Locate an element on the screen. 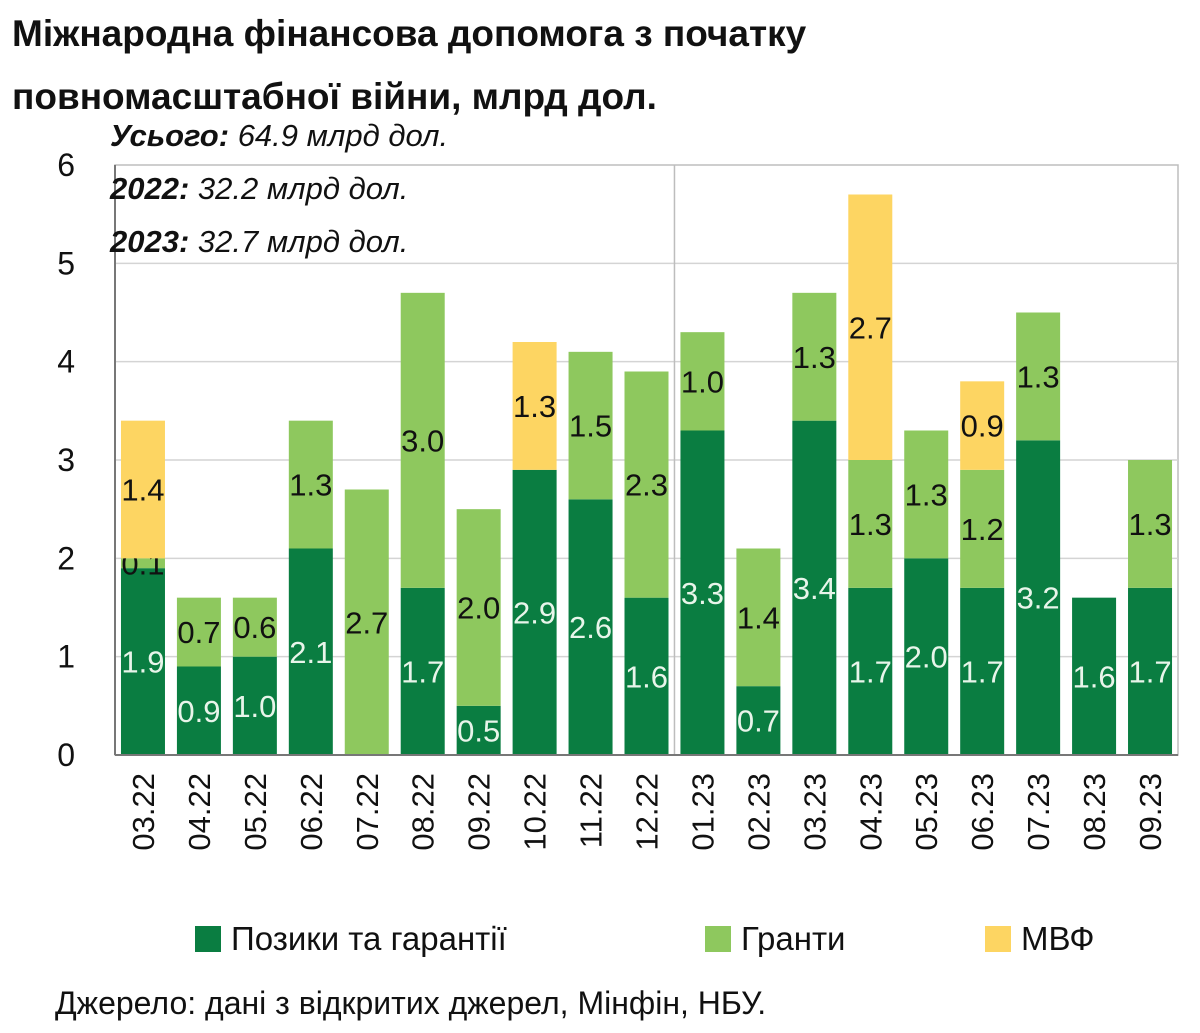 This screenshot has height=1033, width=1200. data-label: 1.0 is located at coordinates (254, 706).